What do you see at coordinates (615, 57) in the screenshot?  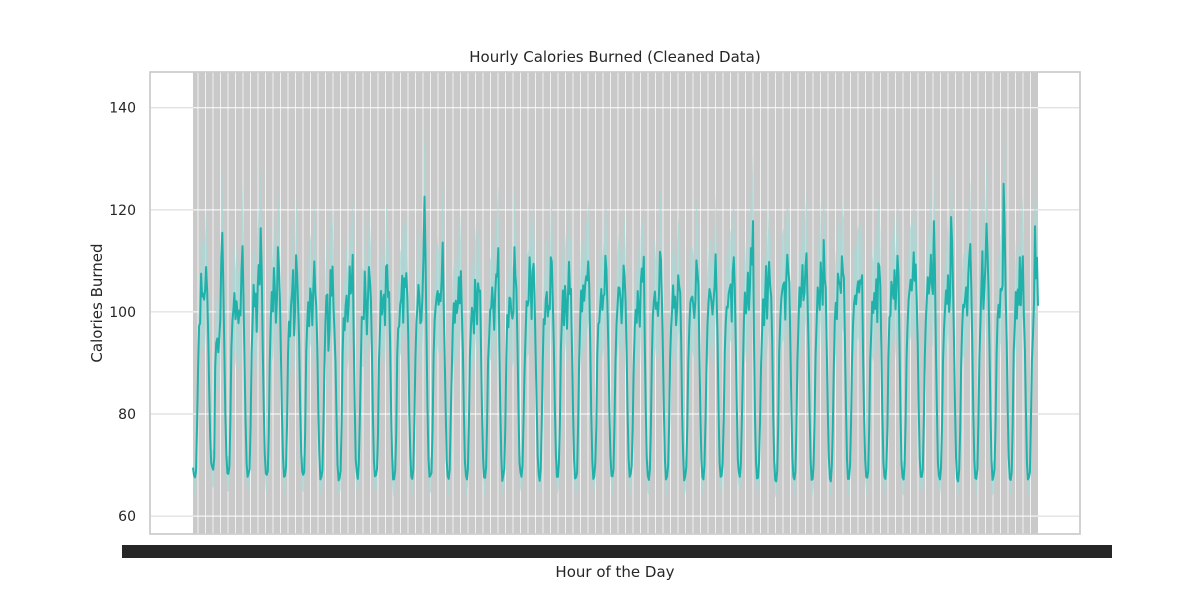 I see `chart-title: Hourly Calories Burned (Cleaned Data)` at bounding box center [615, 57].